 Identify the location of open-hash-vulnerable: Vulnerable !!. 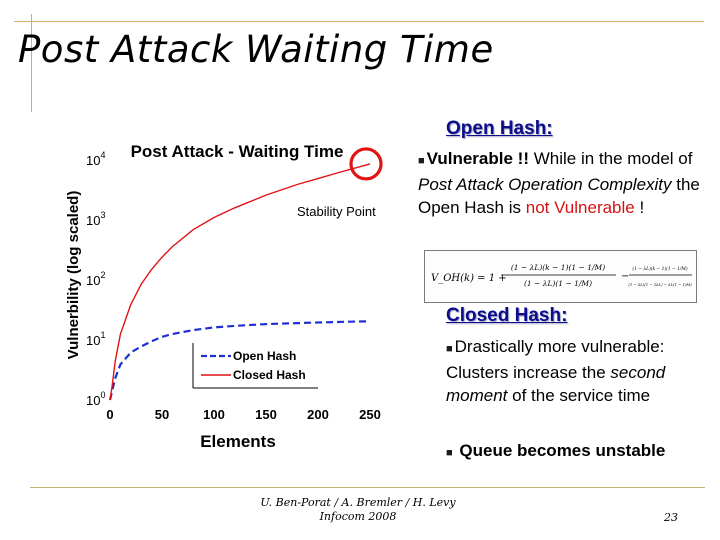
(477, 158).